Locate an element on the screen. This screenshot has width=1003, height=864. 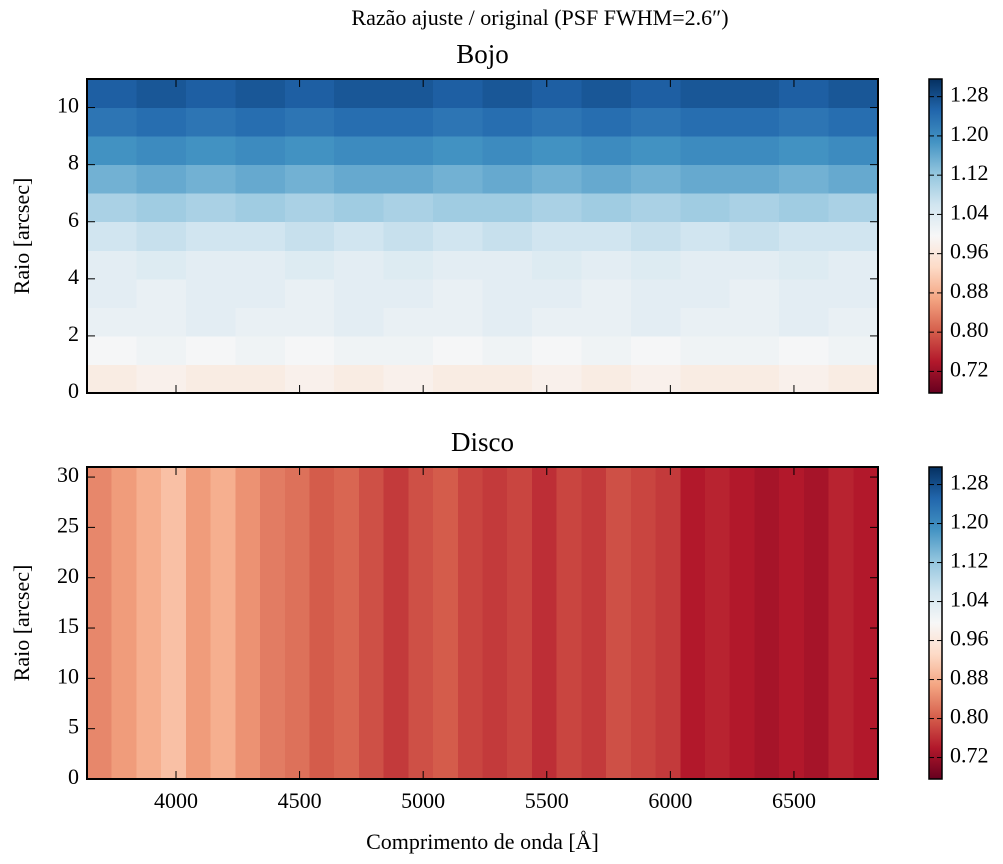
colorbar-tick-label: 0.88 is located at coordinates (969, 677).